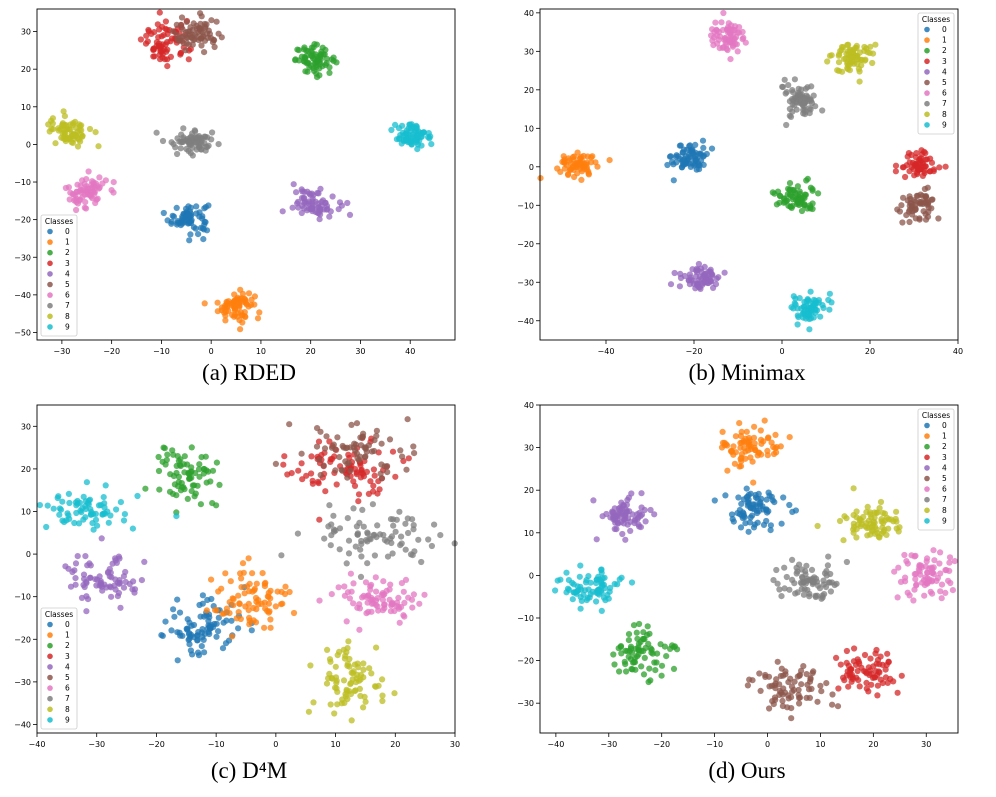 Image resolution: width=996 pixels, height=797 pixels. I want to click on y-tick-label: −10, so click(22, 182).